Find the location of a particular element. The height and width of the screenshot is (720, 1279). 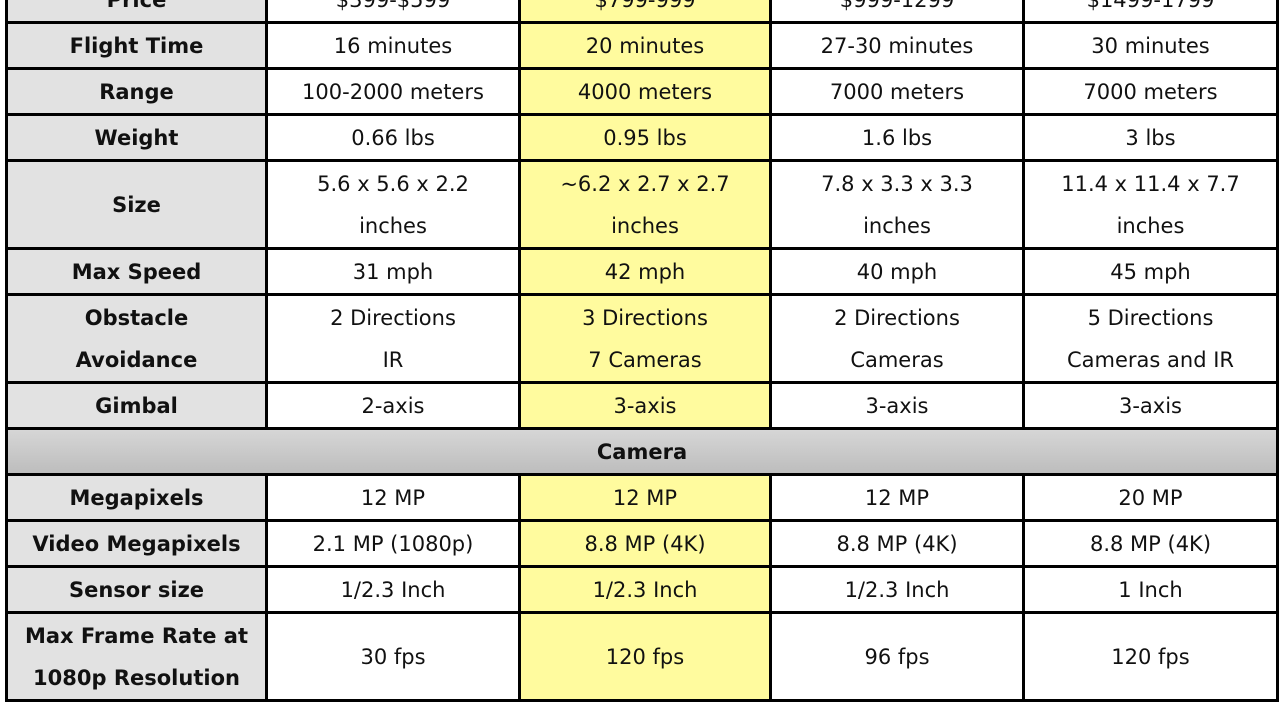

table-cell: 5 Directions Cameras and IR is located at coordinates (1150, 338).